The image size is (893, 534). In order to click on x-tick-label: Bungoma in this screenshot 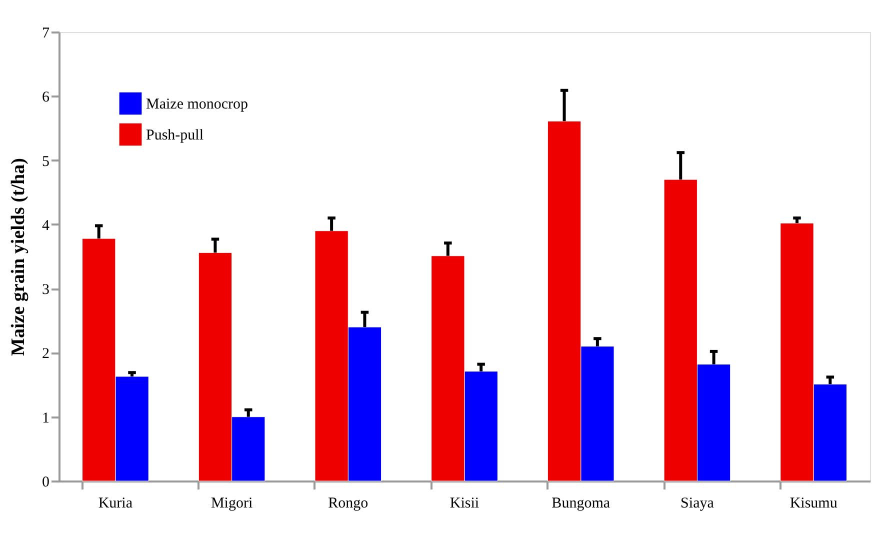, I will do `click(581, 504)`.